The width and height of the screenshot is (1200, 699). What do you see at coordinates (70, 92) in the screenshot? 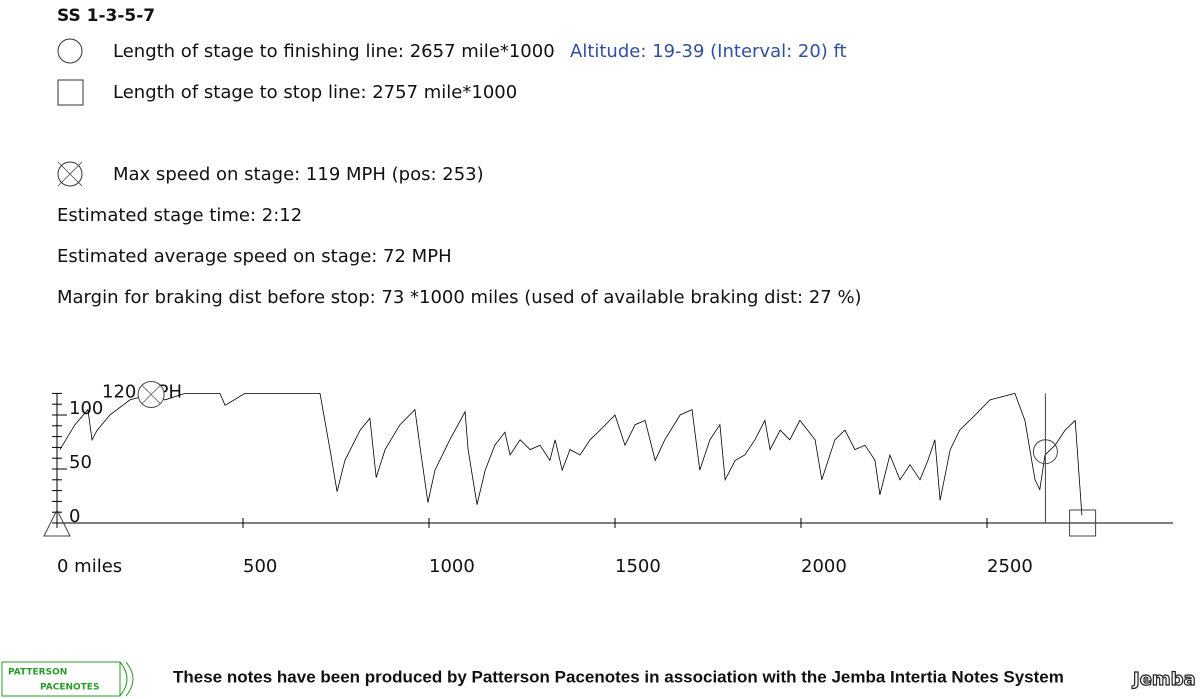
I see `stop-icon` at bounding box center [70, 92].